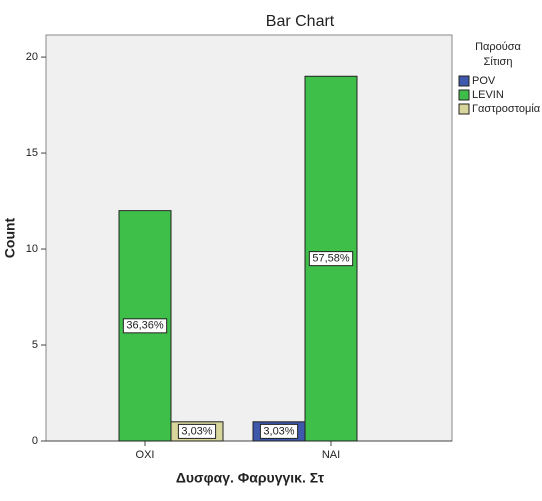  I want to click on y-tick-label: 0, so click(35, 441).